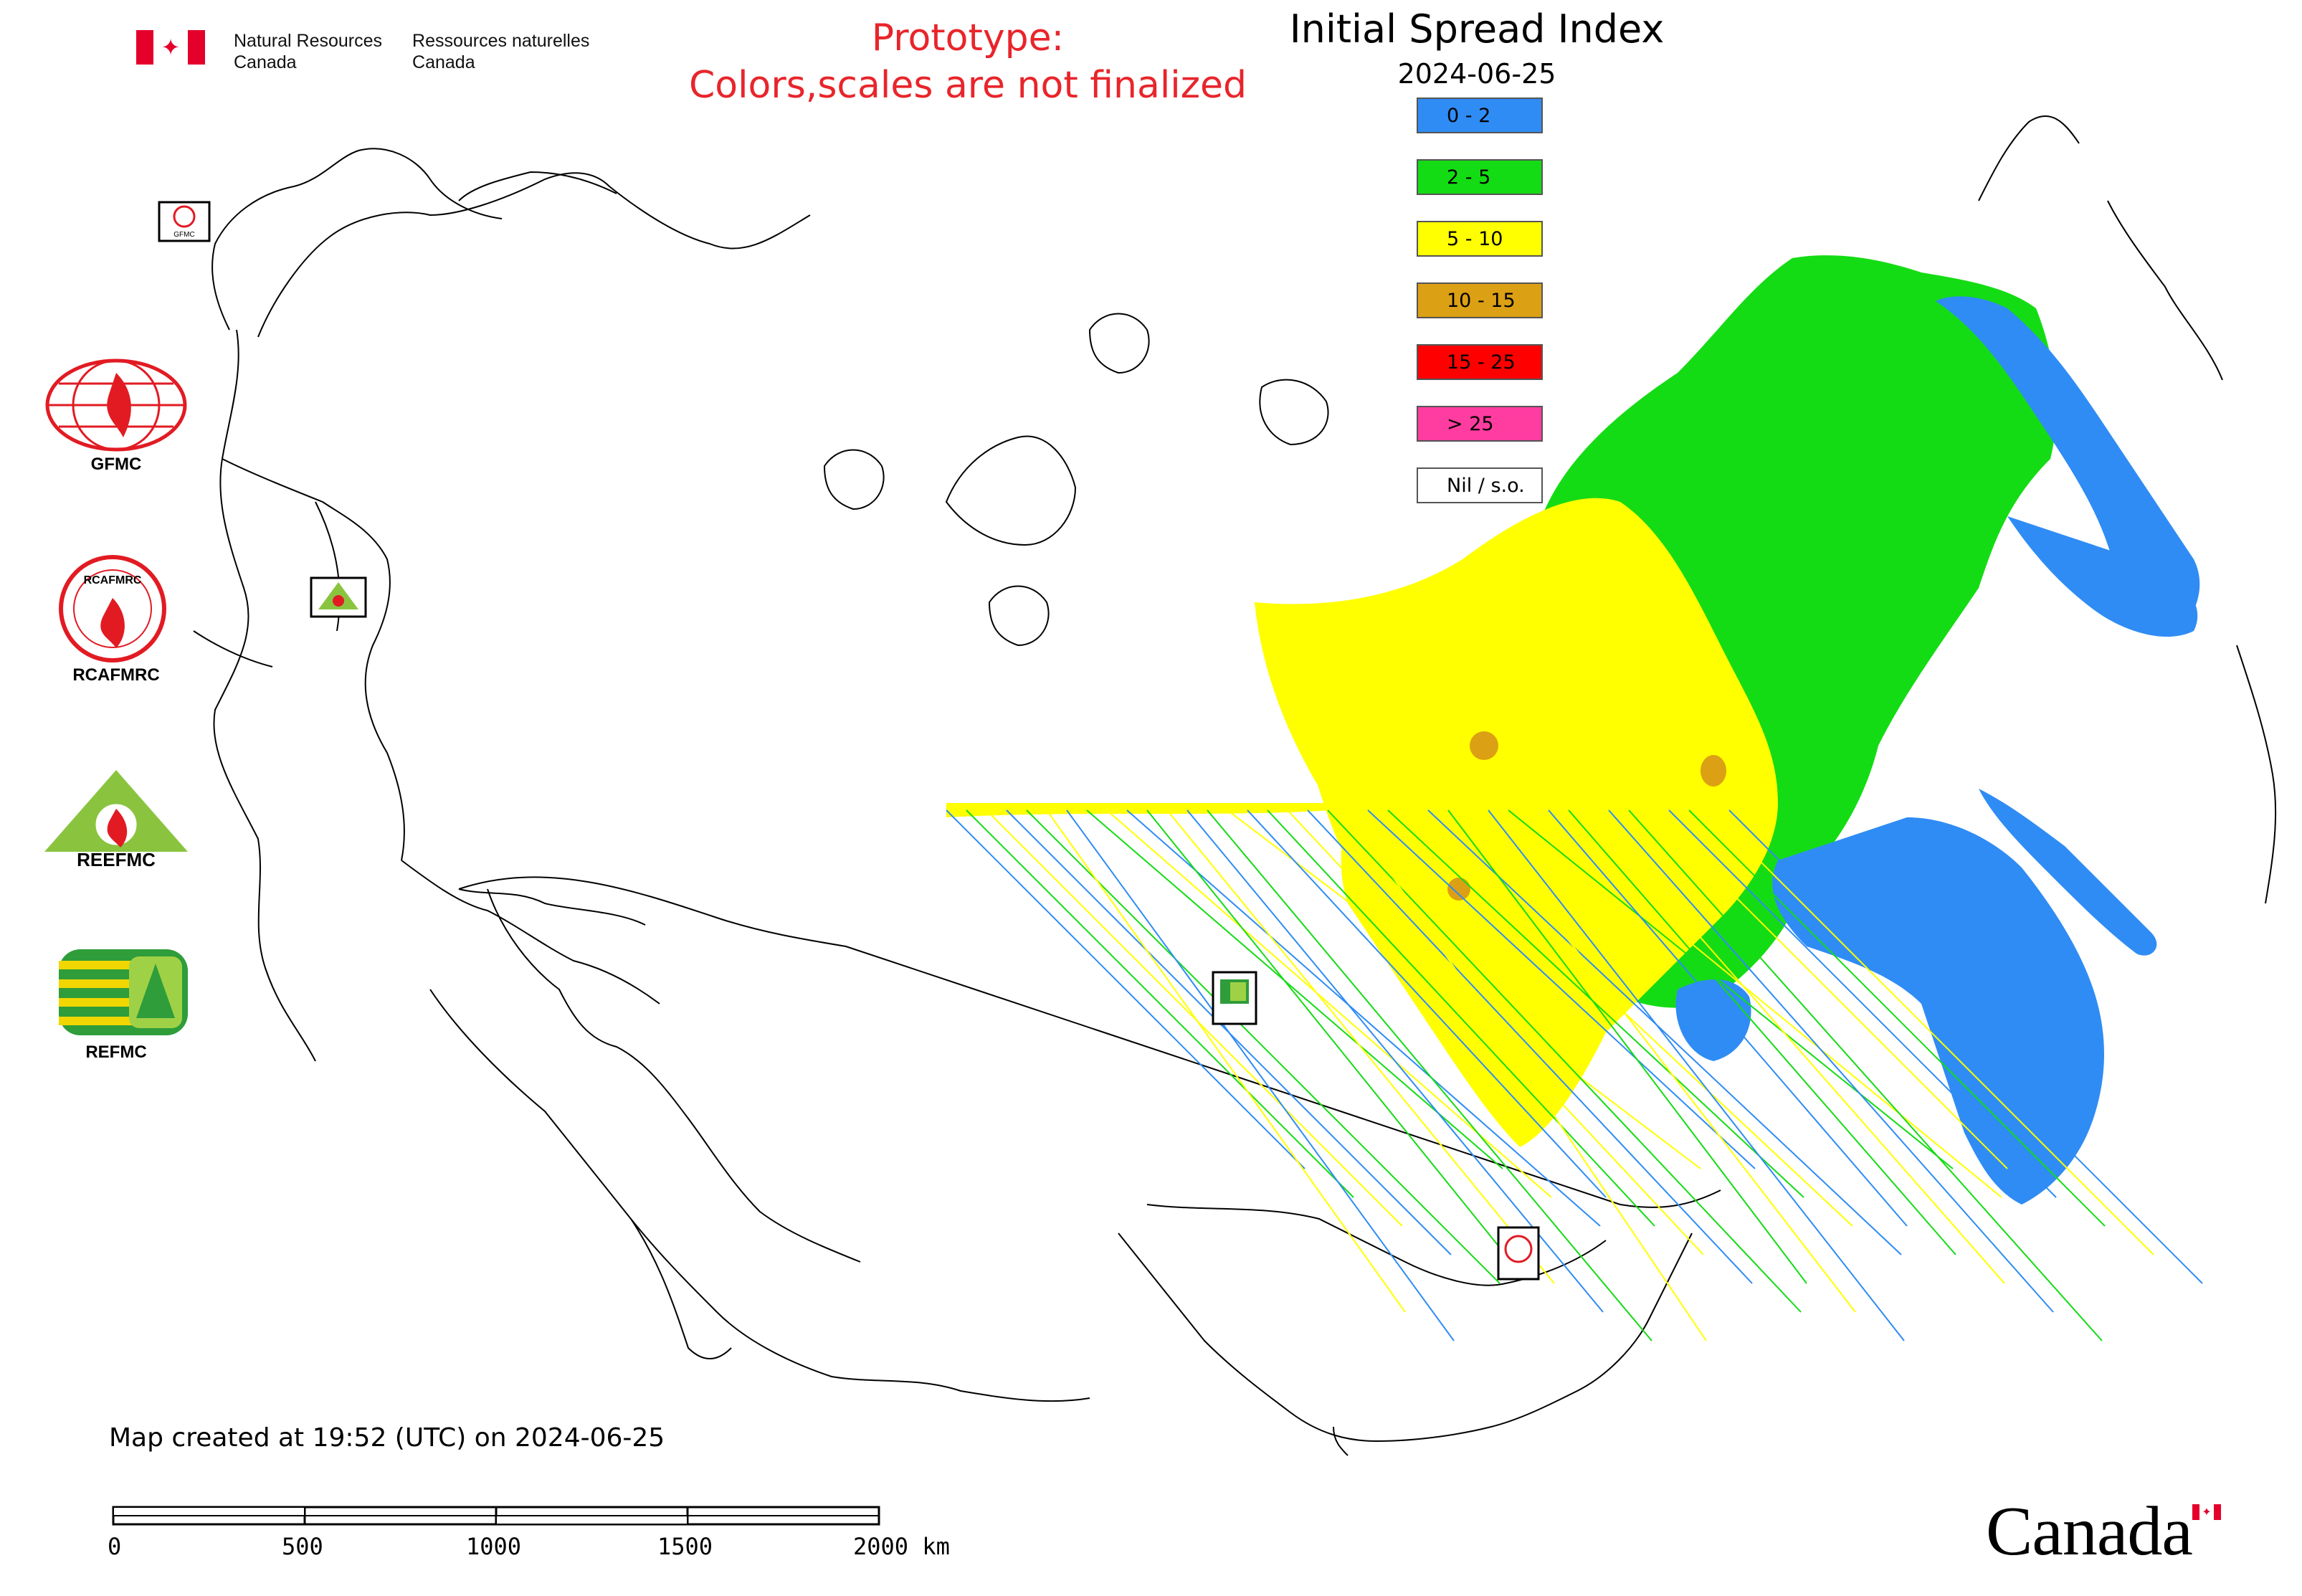 The height and width of the screenshot is (1596, 2302). What do you see at coordinates (2103, 576) in the screenshot?
I see `isi-region-0-2-kamchatka` at bounding box center [2103, 576].